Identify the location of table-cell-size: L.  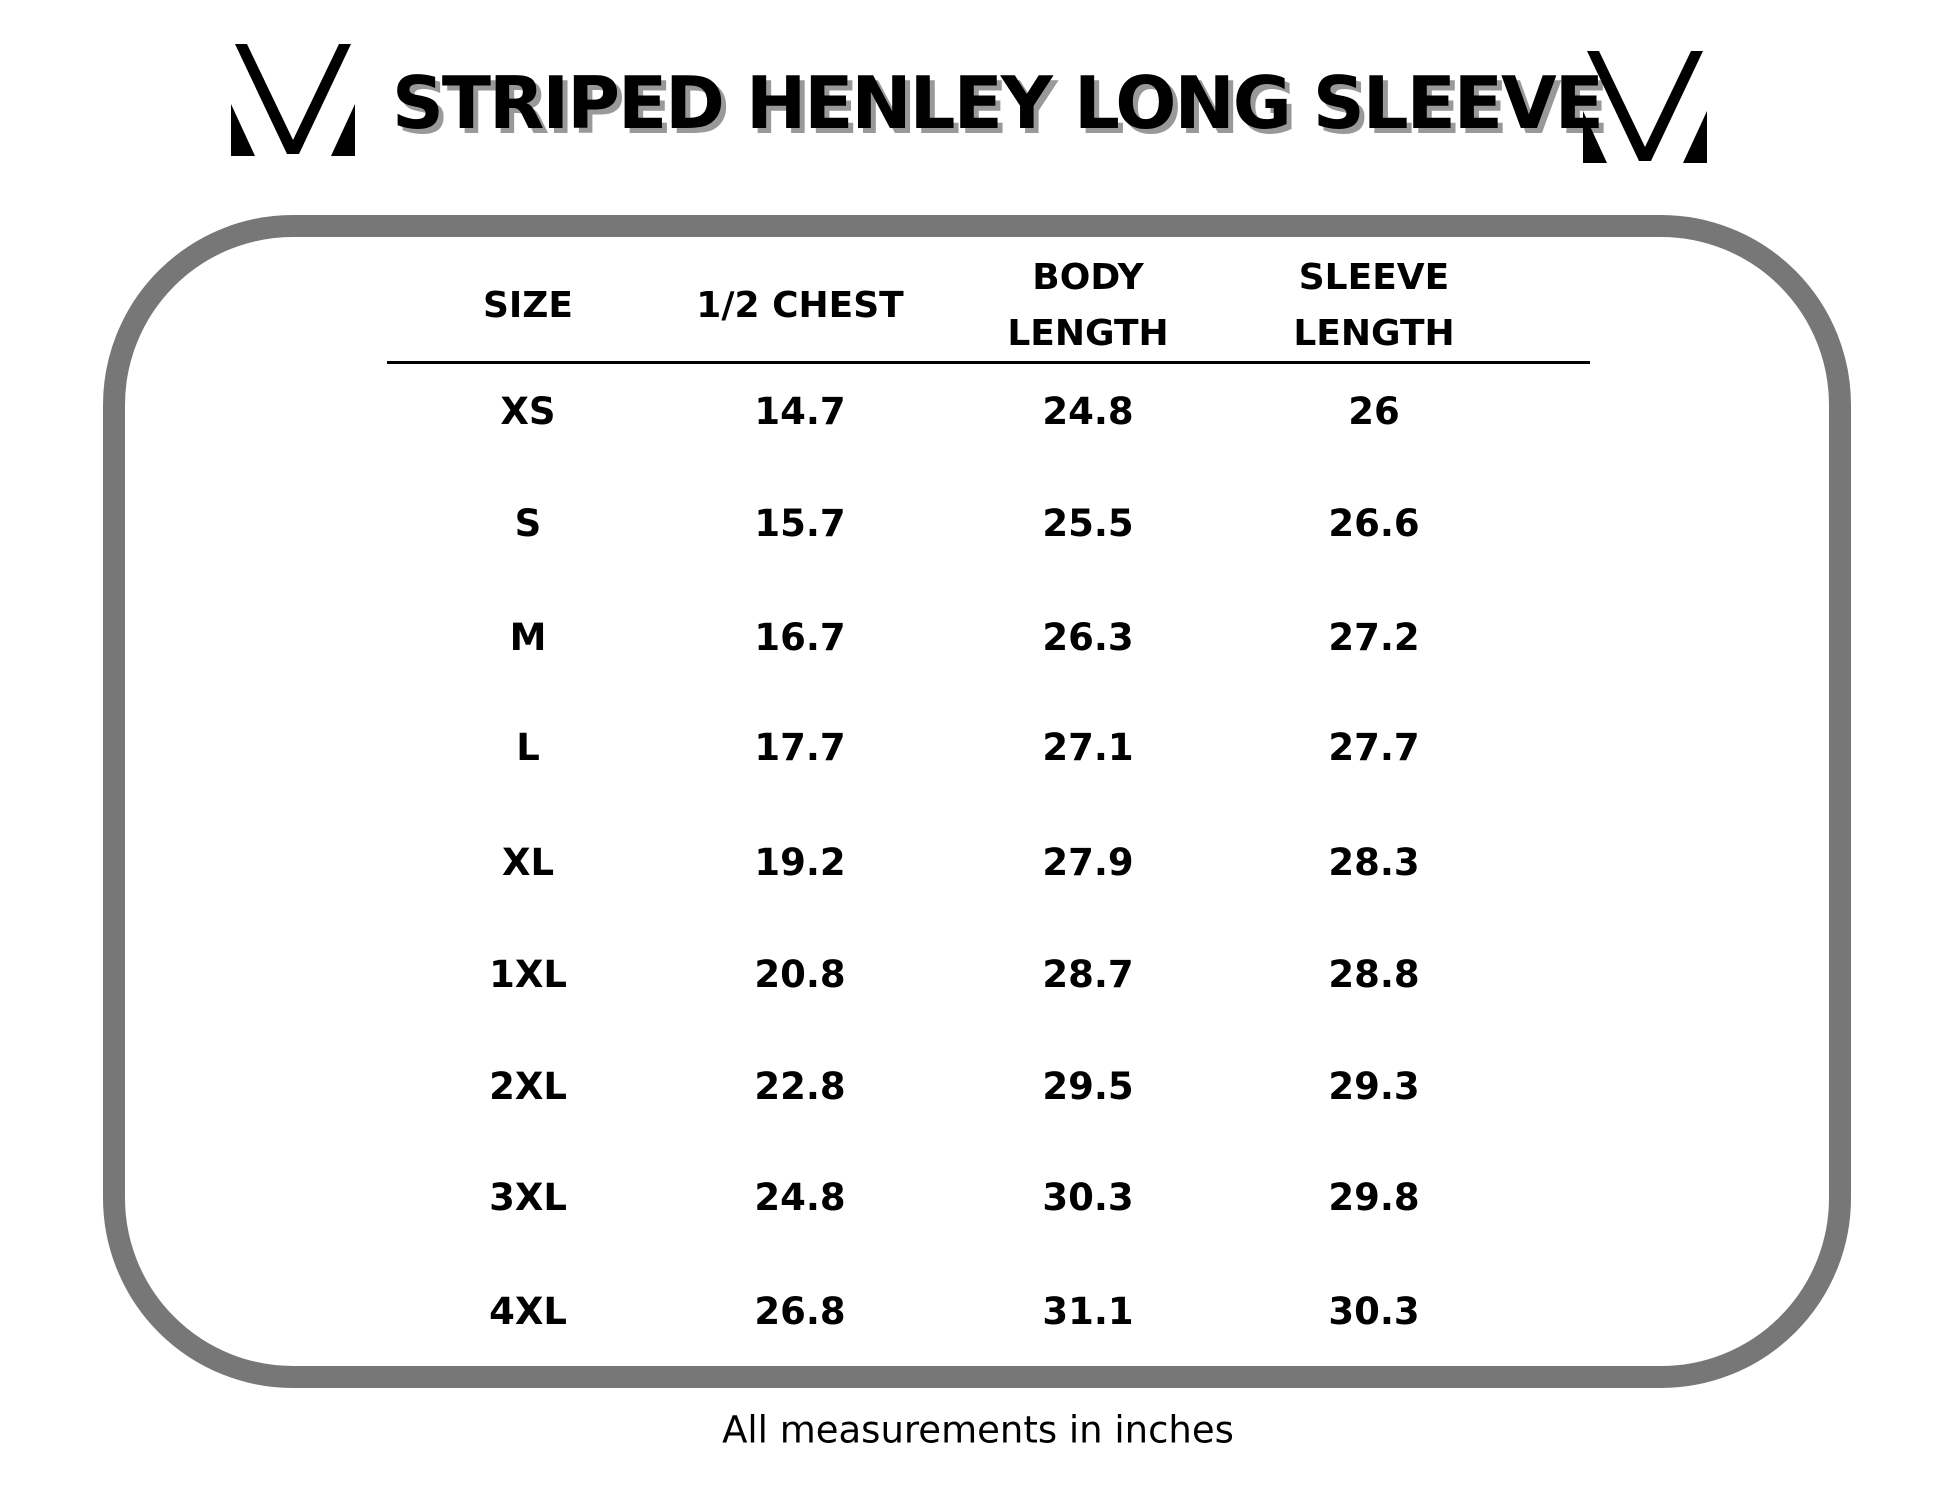
(528, 747).